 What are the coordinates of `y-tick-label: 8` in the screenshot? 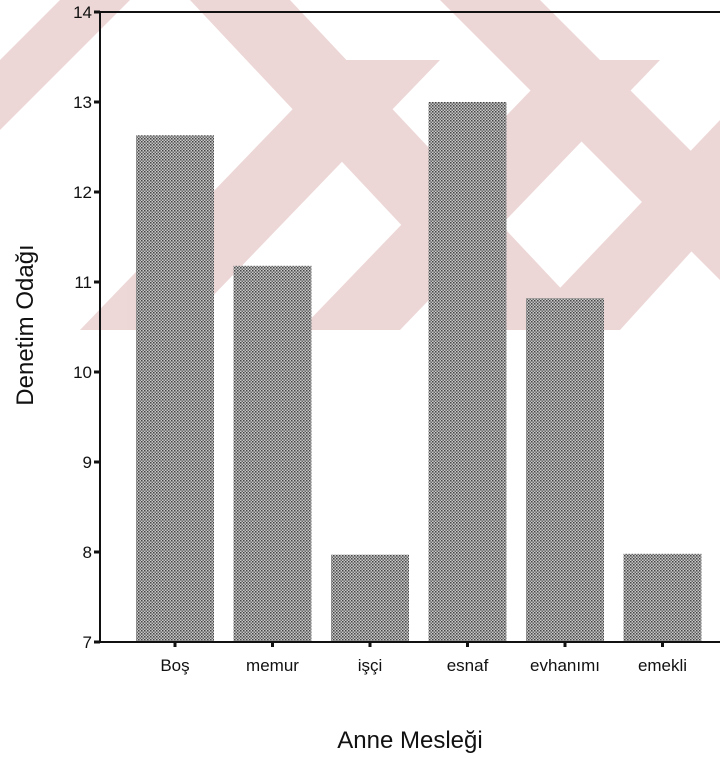 It's located at (87, 552).